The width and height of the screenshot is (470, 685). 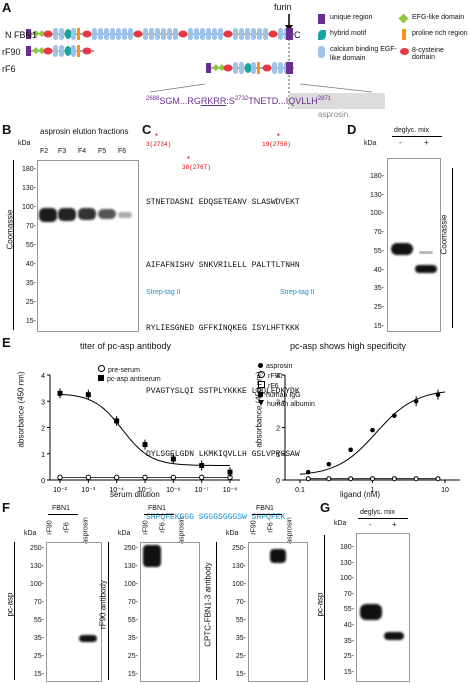 I want to click on marker: 130-, so click(x=346, y=563).